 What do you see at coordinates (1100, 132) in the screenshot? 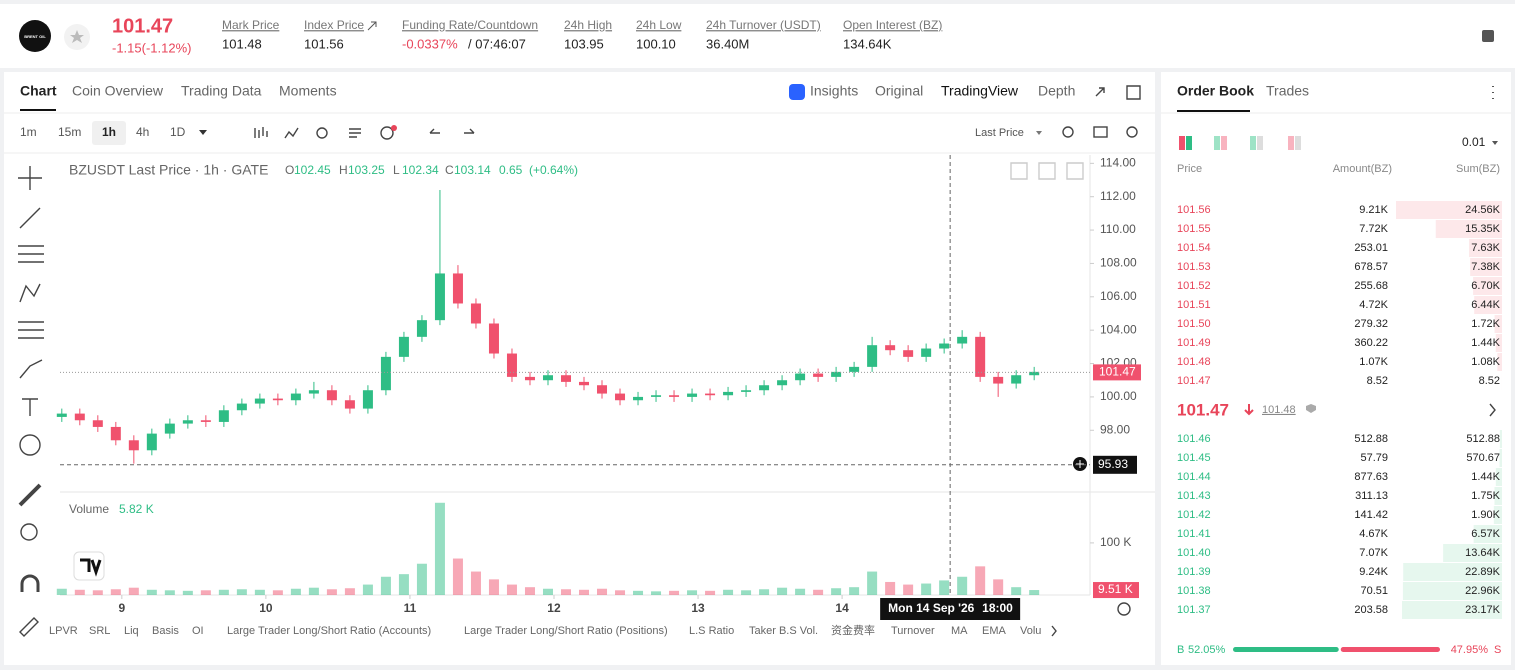
I see `camera-icon` at bounding box center [1100, 132].